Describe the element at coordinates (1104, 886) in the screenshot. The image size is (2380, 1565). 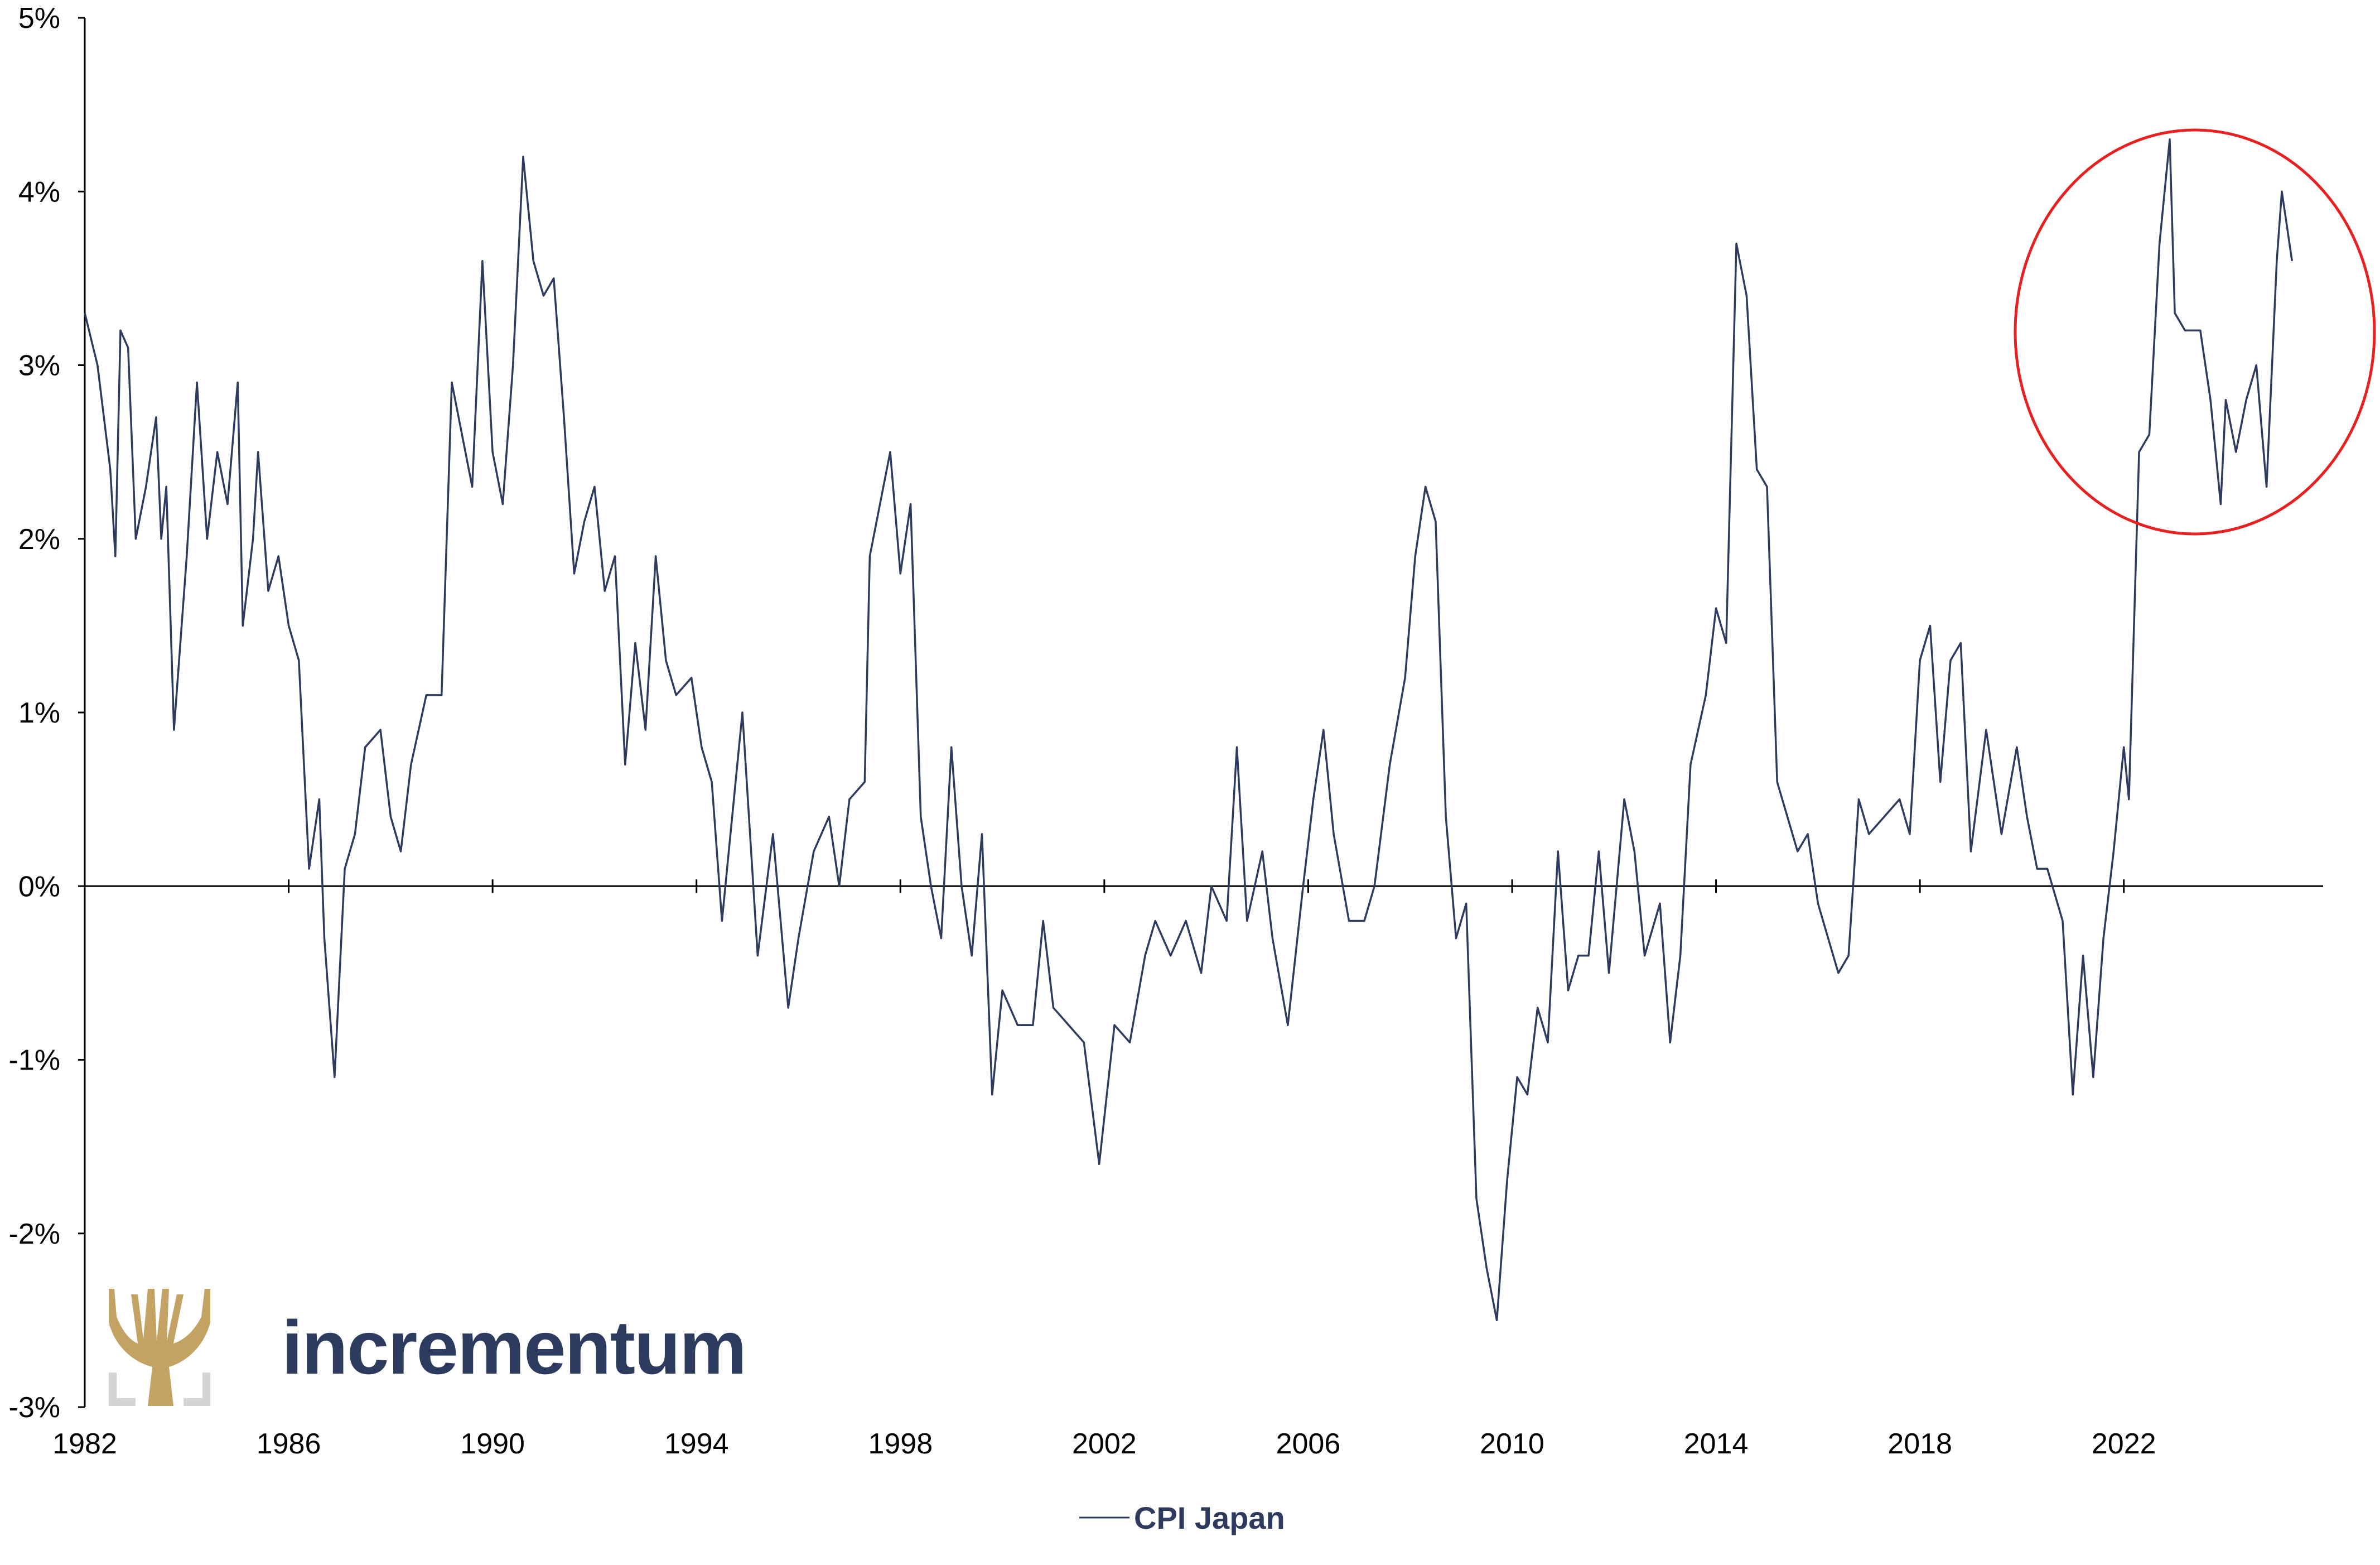
I see `x-axis-ticks` at that location.